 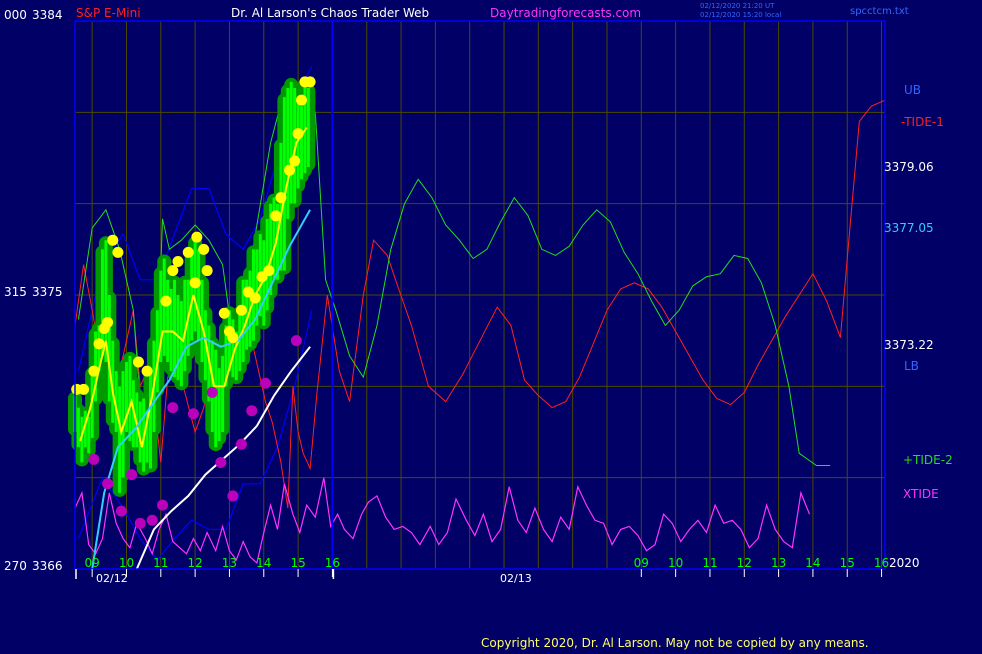 What do you see at coordinates (516, 578) in the screenshot?
I see `date-label-day2: 02/13` at bounding box center [516, 578].